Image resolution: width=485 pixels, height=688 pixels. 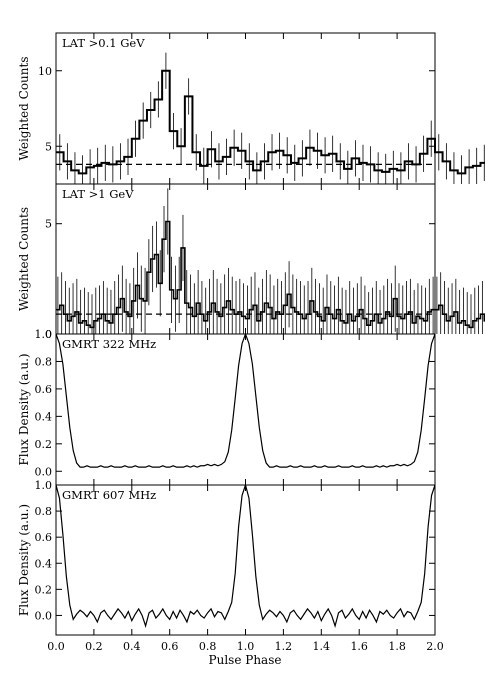 What do you see at coordinates (98, 194) in the screenshot?
I see `panel-label: LAT >1 GeV` at bounding box center [98, 194].